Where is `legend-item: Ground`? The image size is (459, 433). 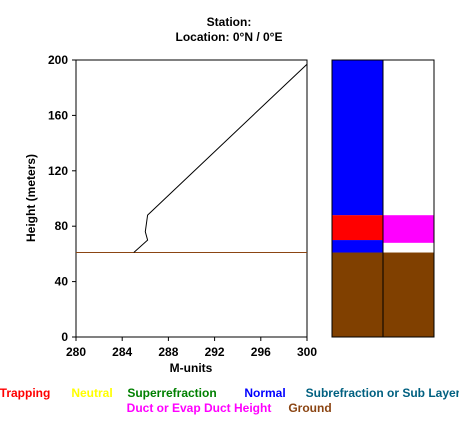 legend-item: Ground is located at coordinates (309, 408).